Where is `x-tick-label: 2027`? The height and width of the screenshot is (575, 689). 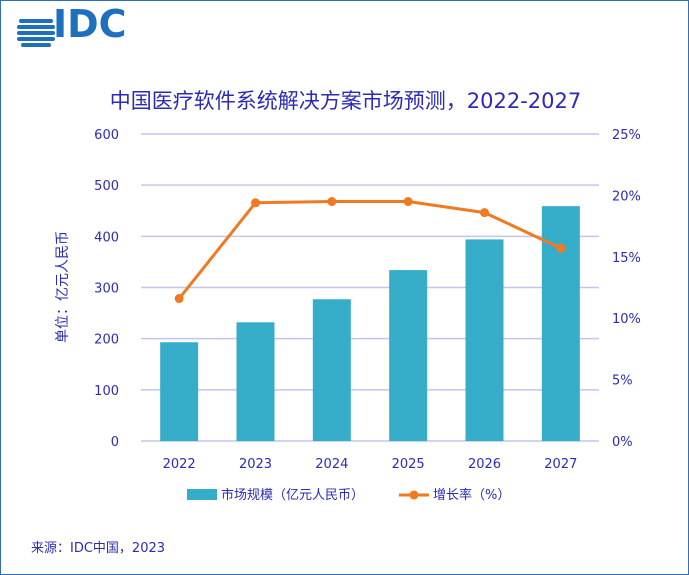 x-tick-label: 2027 is located at coordinates (560, 464).